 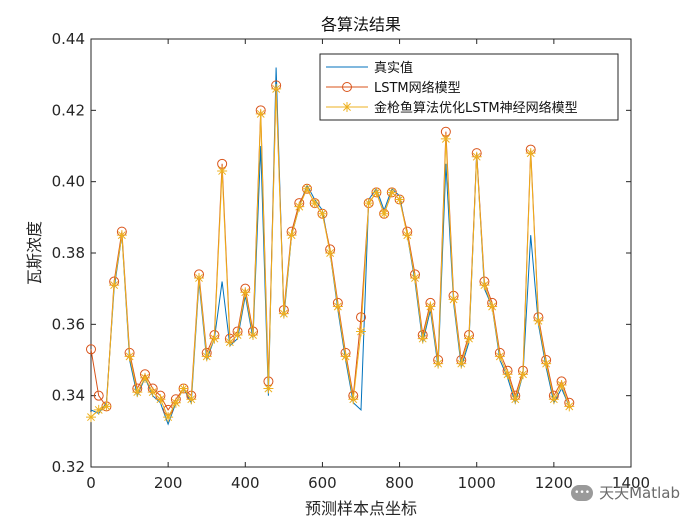 What do you see at coordinates (34, 253) in the screenshot?
I see `y-axis-label: 瓦斯浓度` at bounding box center [34, 253].